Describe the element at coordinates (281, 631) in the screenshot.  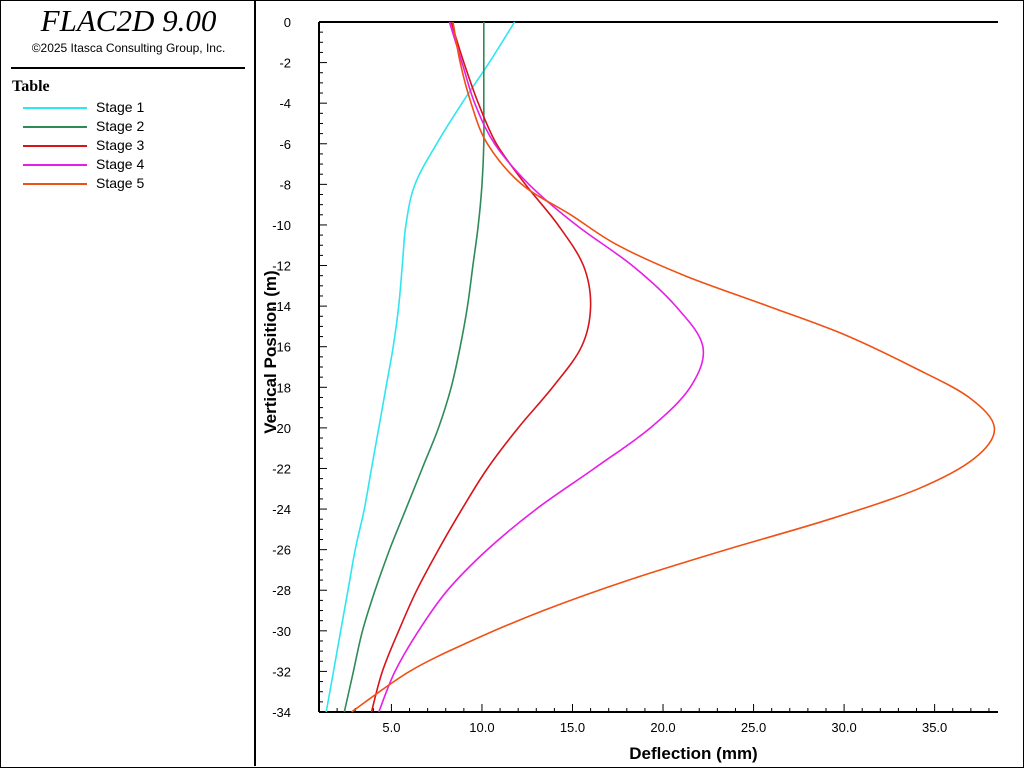
I see `y-tick-label: -30` at that location.